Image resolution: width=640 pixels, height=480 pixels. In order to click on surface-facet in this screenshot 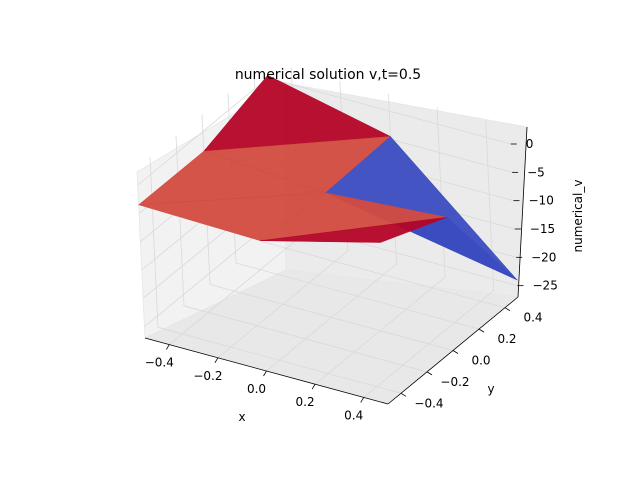, I will do `click(353, 230)`.